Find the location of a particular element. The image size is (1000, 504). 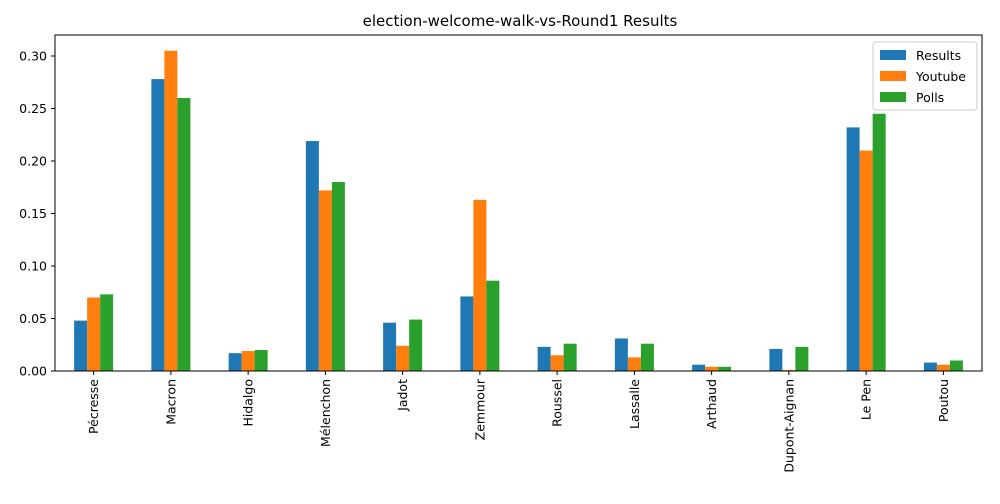

legend-swatch-polls is located at coordinates (893, 97).